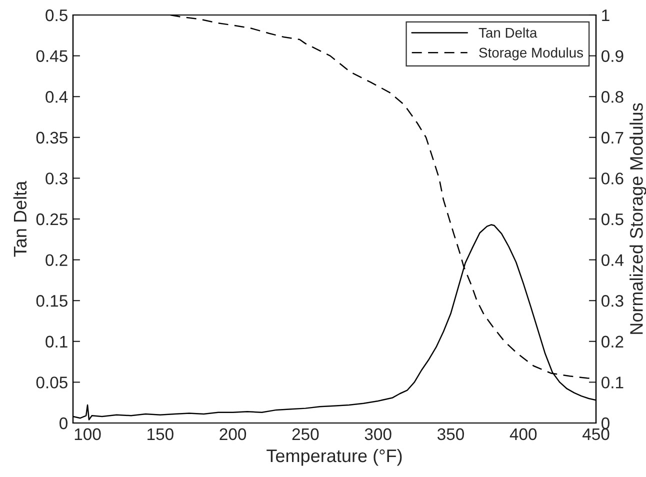 This screenshot has height=477, width=646. Describe the element at coordinates (613, 219) in the screenshot. I see `y2-tick-label: 0.5` at that location.